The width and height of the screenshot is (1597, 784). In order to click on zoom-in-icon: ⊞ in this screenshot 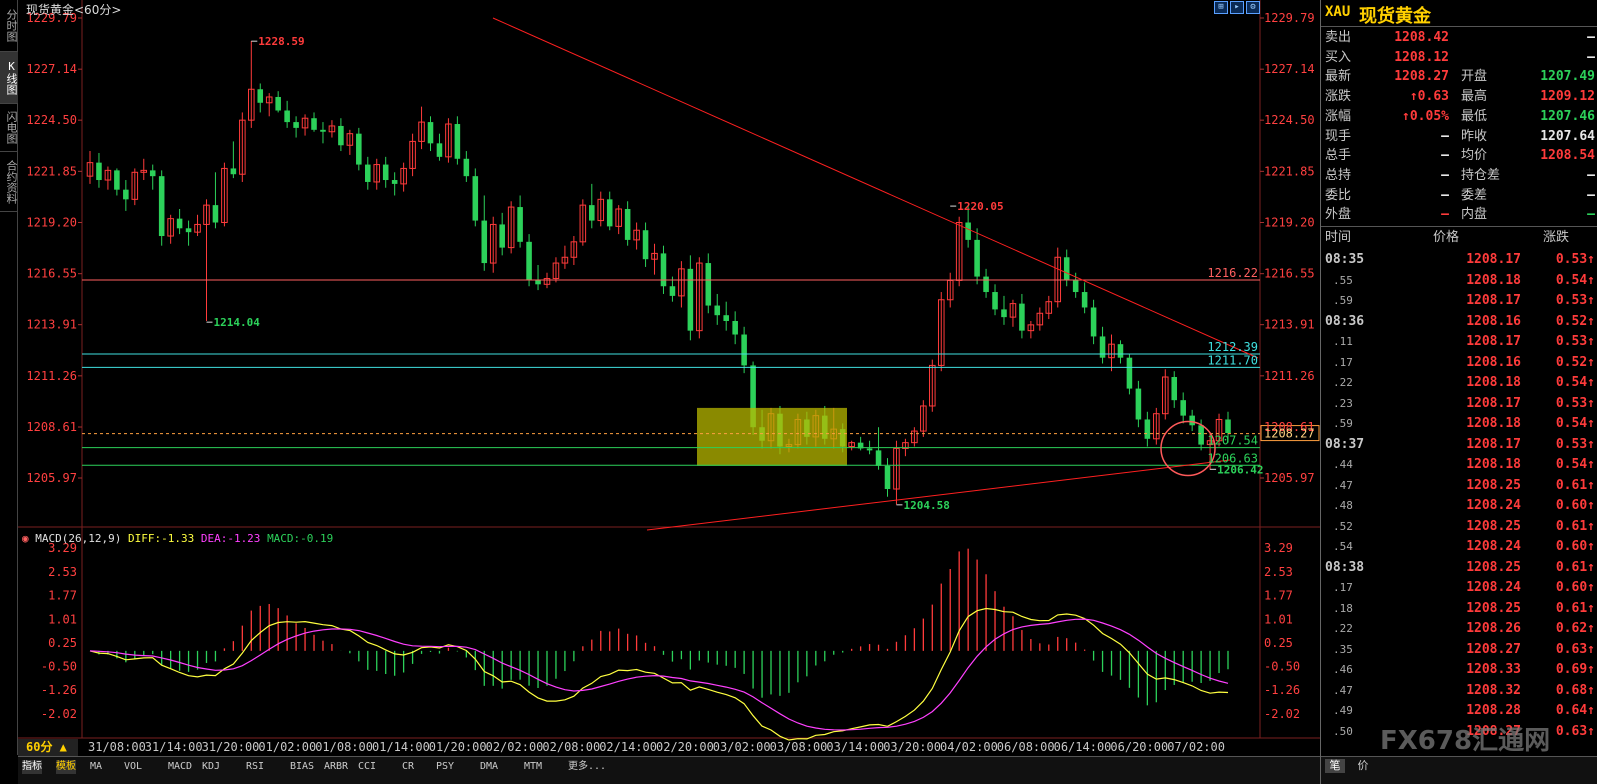, I will do `click(1221, 7)`.